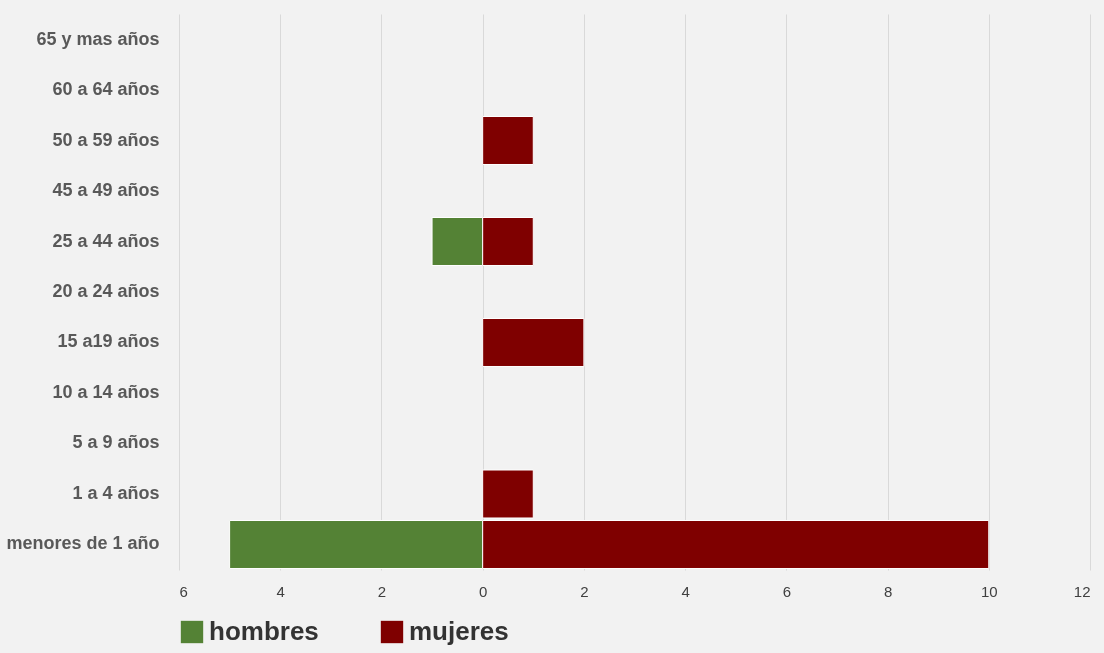  Describe the element at coordinates (116, 493) in the screenshot. I see `y-tick-label: 1 a 4 años` at that location.